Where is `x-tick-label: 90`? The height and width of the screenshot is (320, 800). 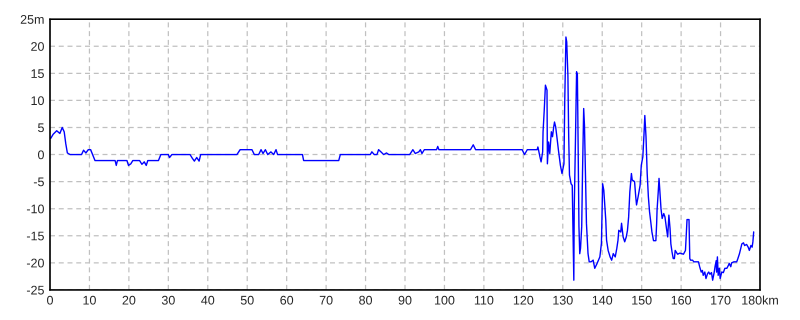 x-tick-label: 90 is located at coordinates (405, 300).